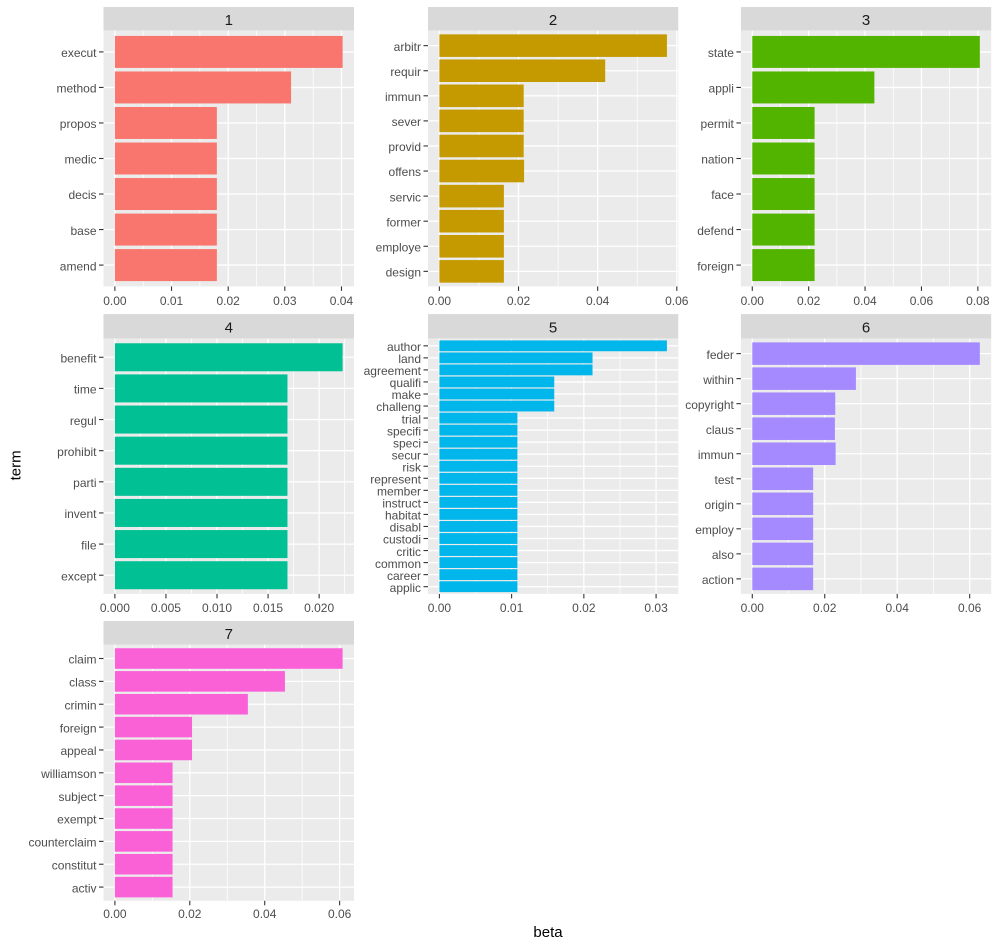 The image size is (1000, 952). Describe the element at coordinates (407, 395) in the screenshot. I see `svg-text: make` at that location.